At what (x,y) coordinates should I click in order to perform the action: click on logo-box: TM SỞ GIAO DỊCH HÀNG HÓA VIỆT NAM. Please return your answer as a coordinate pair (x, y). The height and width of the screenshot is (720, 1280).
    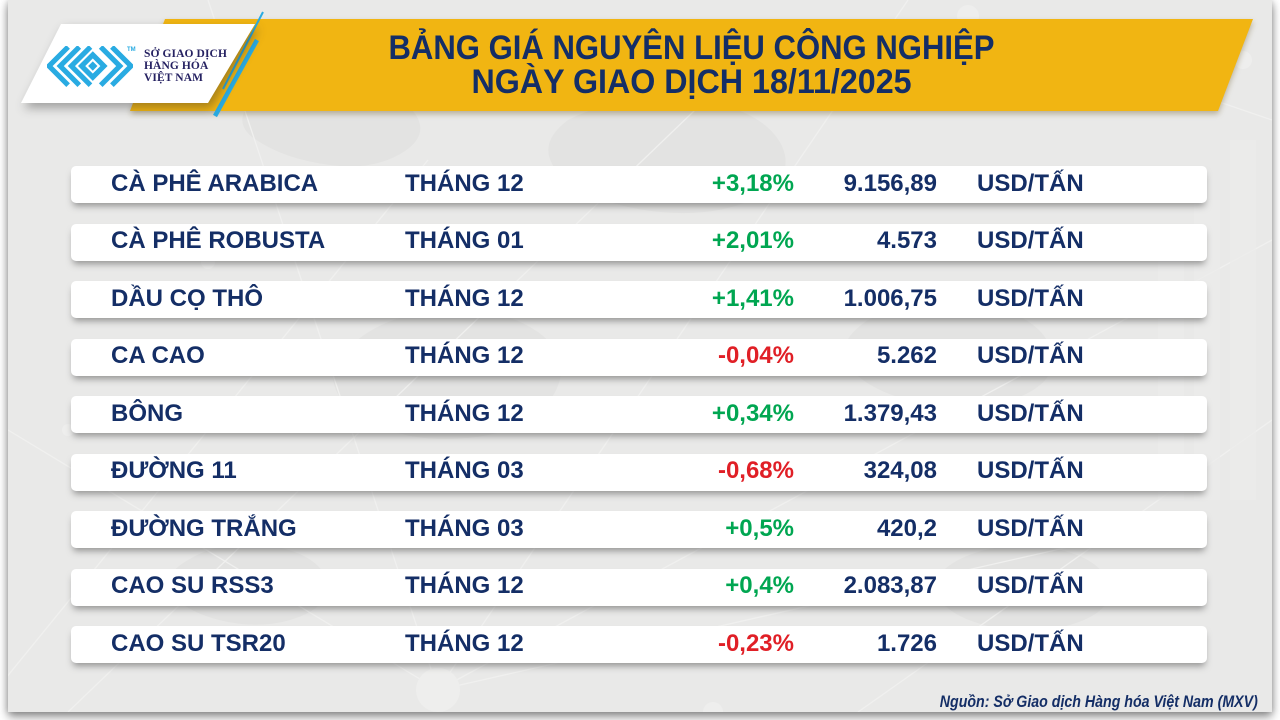
    Looking at the image, I should click on (138, 63).